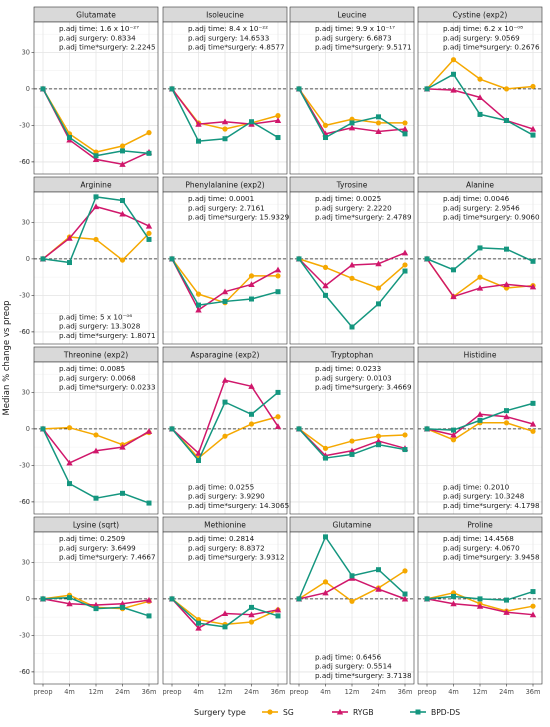 This screenshot has height=727, width=550. What do you see at coordinates (363, 217) in the screenshot?
I see `stat-annotation: p.adj time*surgery: 2.4789` at bounding box center [363, 217].